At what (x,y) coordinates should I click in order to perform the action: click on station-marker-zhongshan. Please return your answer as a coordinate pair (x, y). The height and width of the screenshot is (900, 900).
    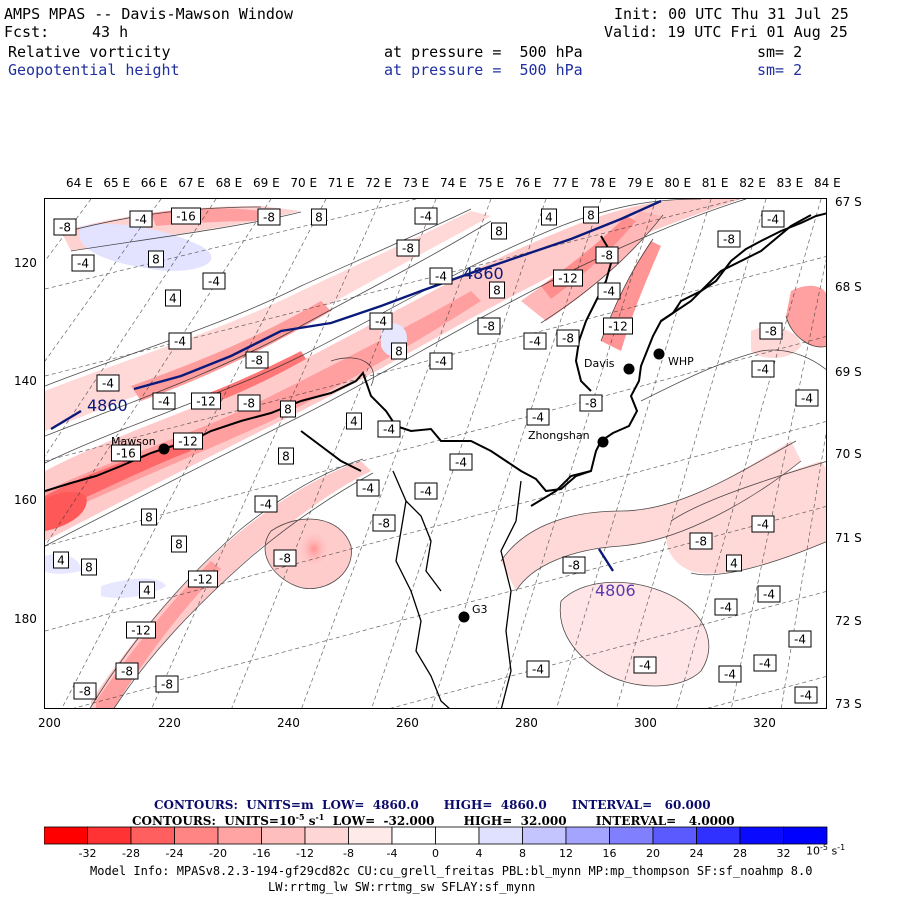
    Looking at the image, I should click on (603, 442).